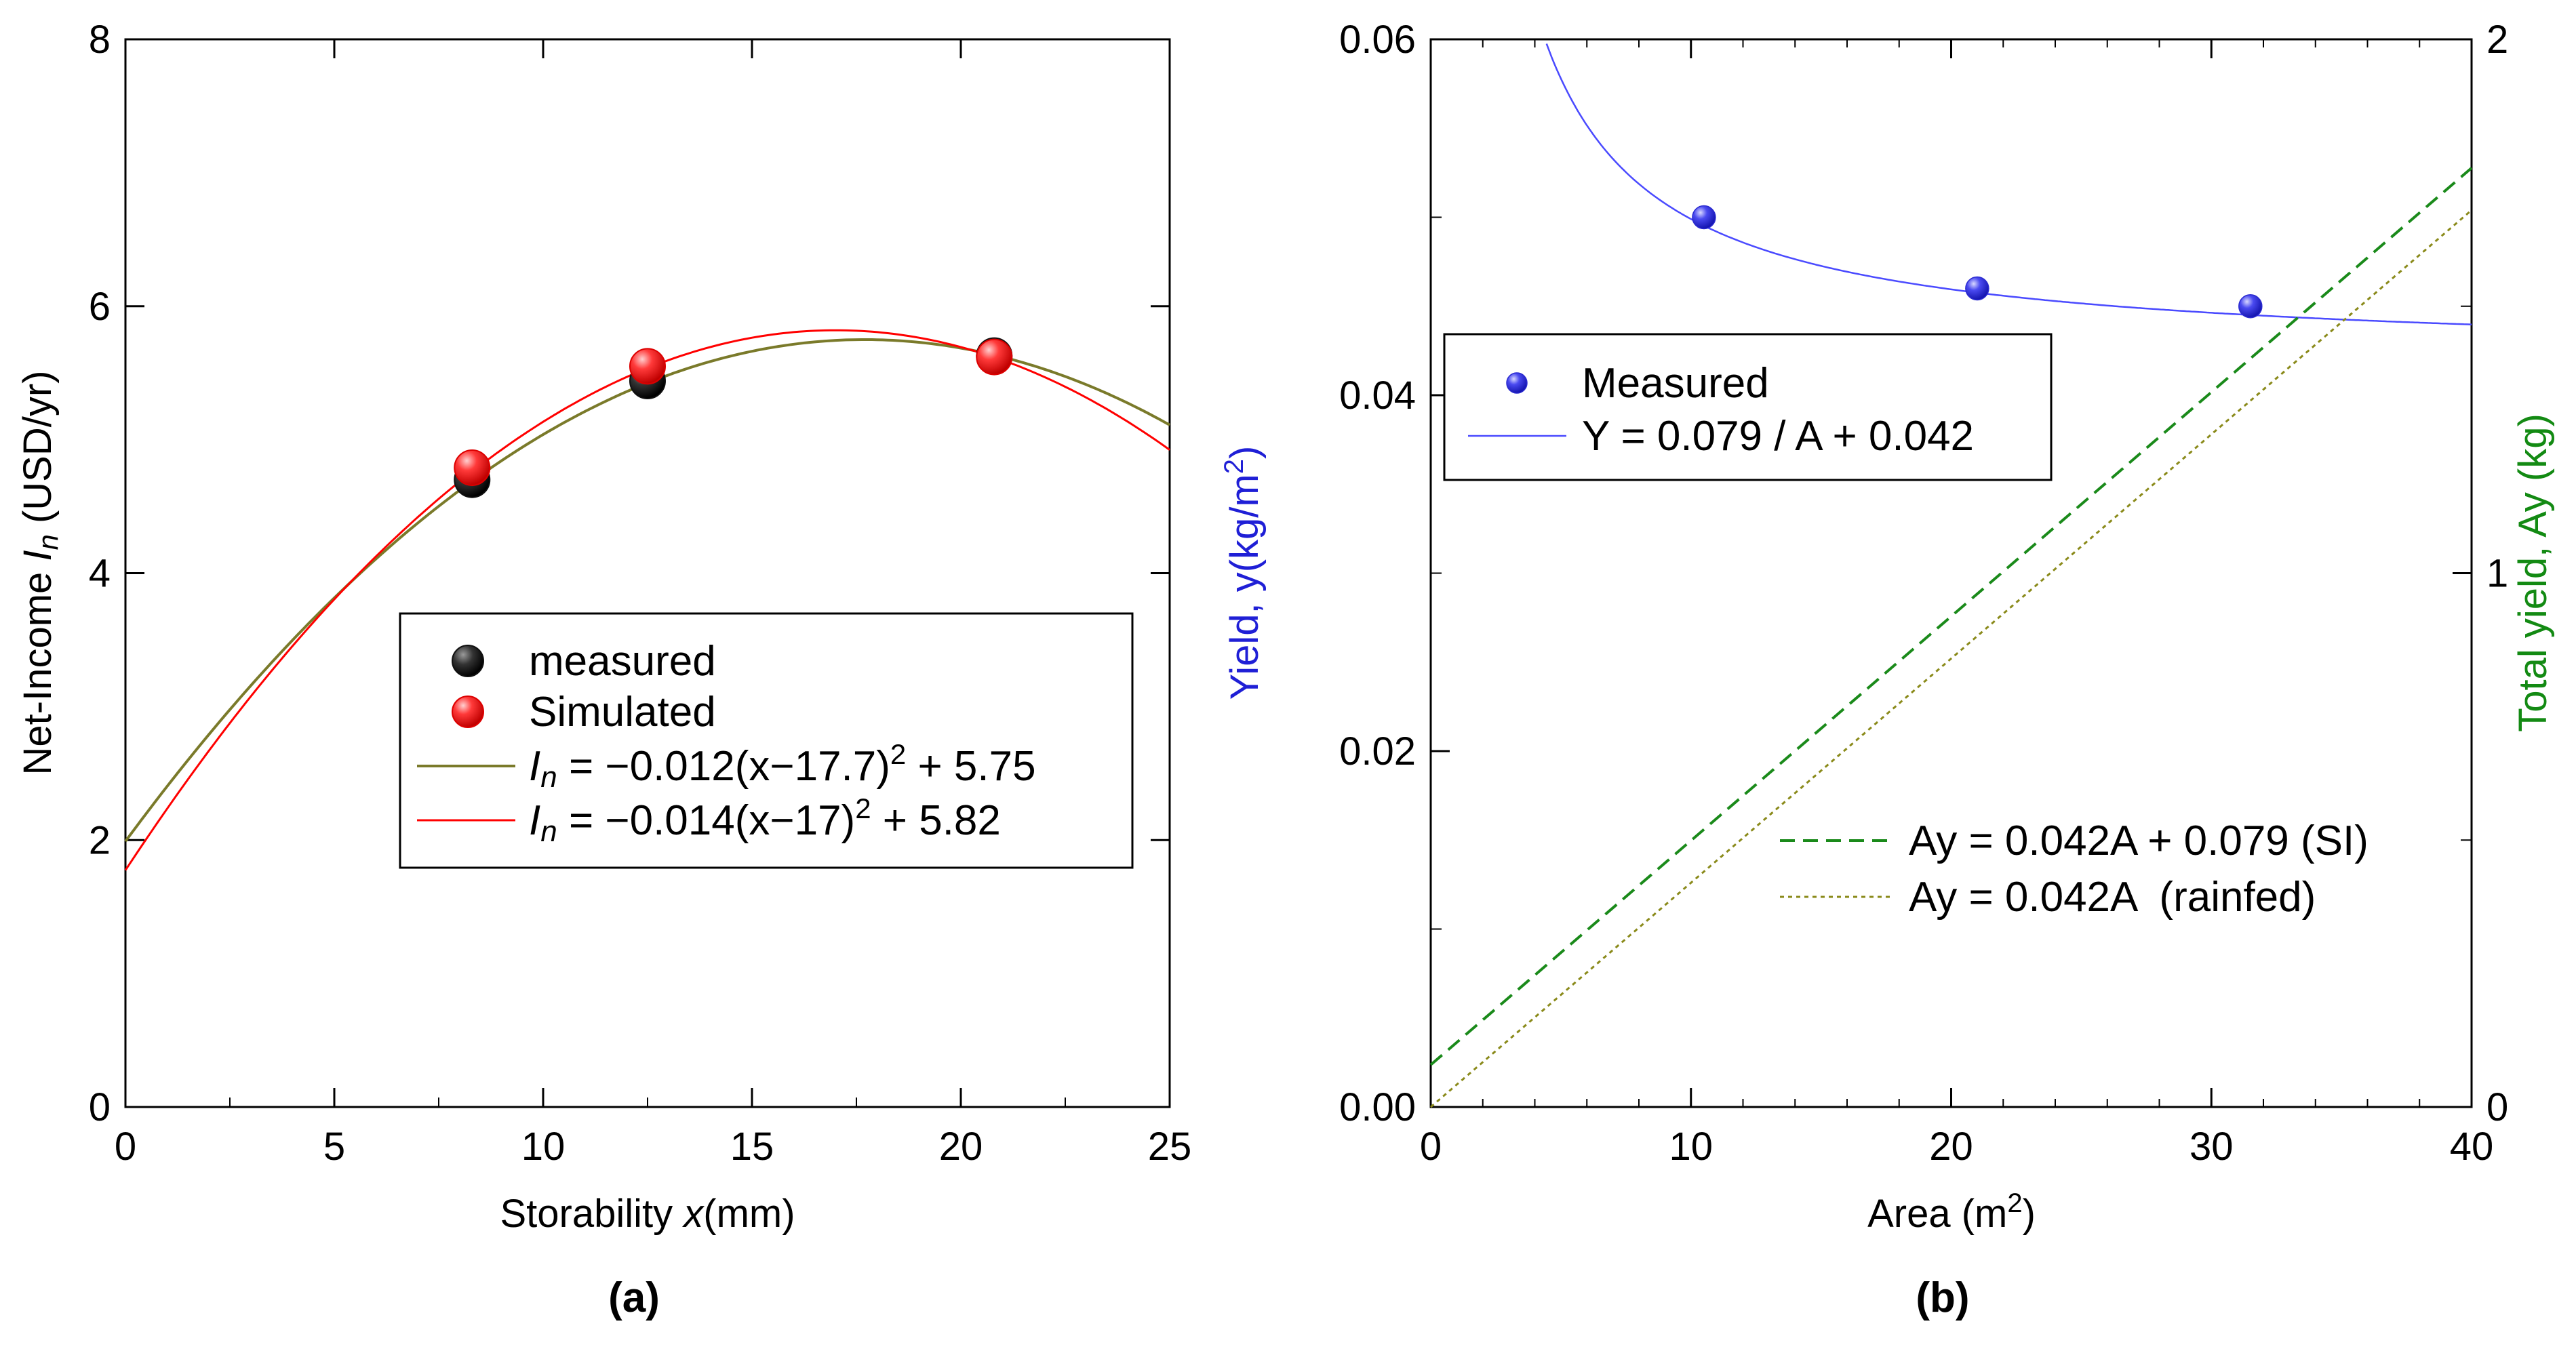 The width and height of the screenshot is (2576, 1349). Describe the element at coordinates (2497, 1107) in the screenshot. I see `b-y2-tick-label: 0` at that location.